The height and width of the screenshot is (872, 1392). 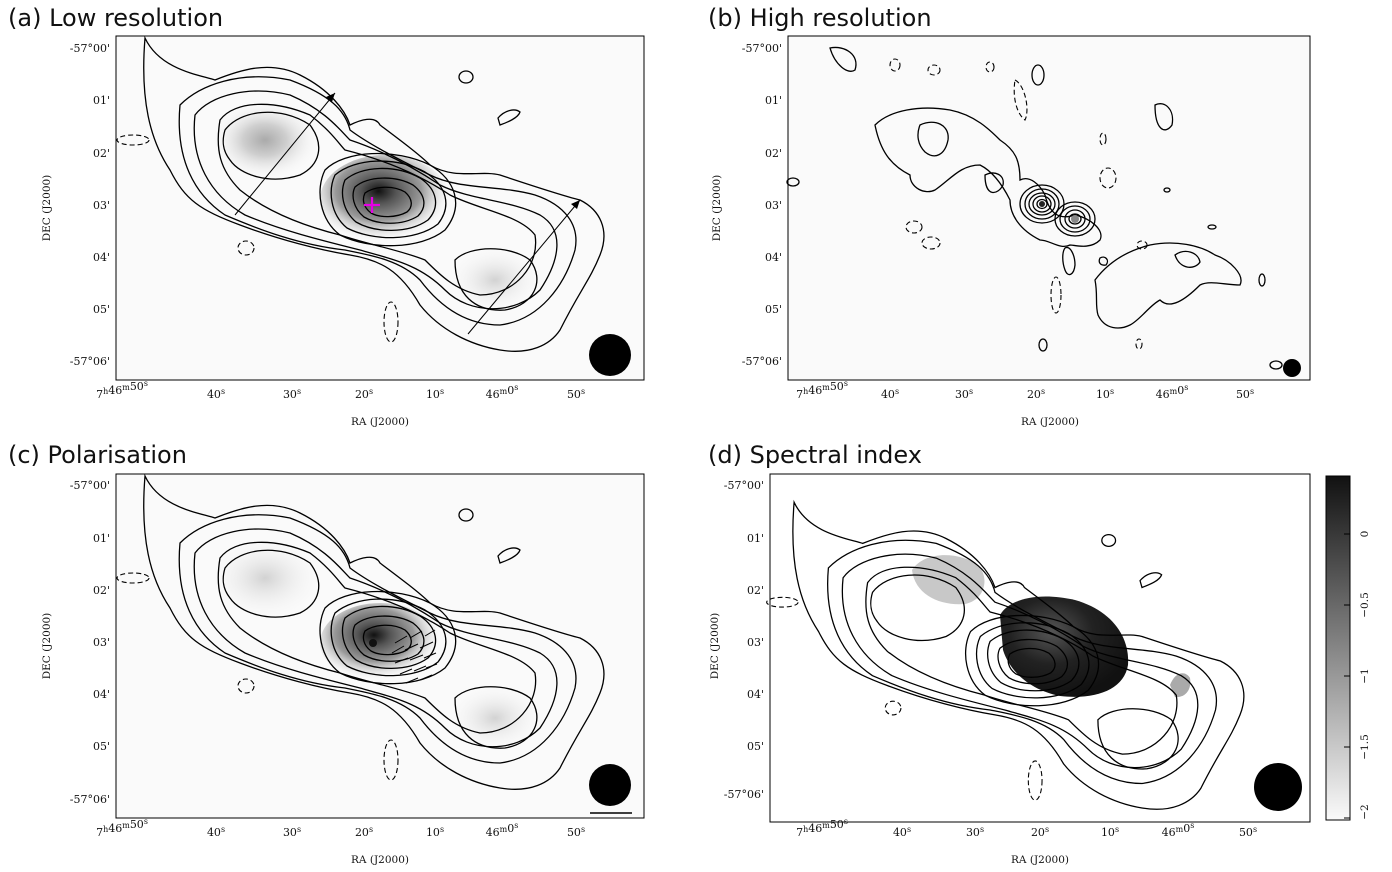 What do you see at coordinates (380, 860) in the screenshot?
I see `panel-c-xlabel: RA (J2000)` at bounding box center [380, 860].